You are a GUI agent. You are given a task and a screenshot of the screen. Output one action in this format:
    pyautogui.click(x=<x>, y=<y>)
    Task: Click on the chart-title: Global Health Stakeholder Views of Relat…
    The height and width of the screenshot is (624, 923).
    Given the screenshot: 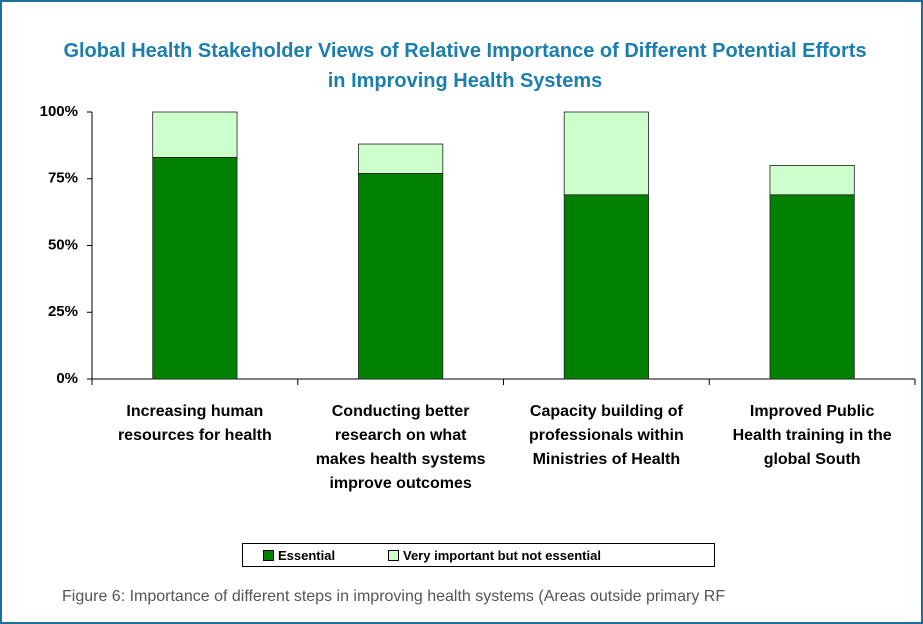 What is the action you would take?
    pyautogui.click(x=465, y=66)
    